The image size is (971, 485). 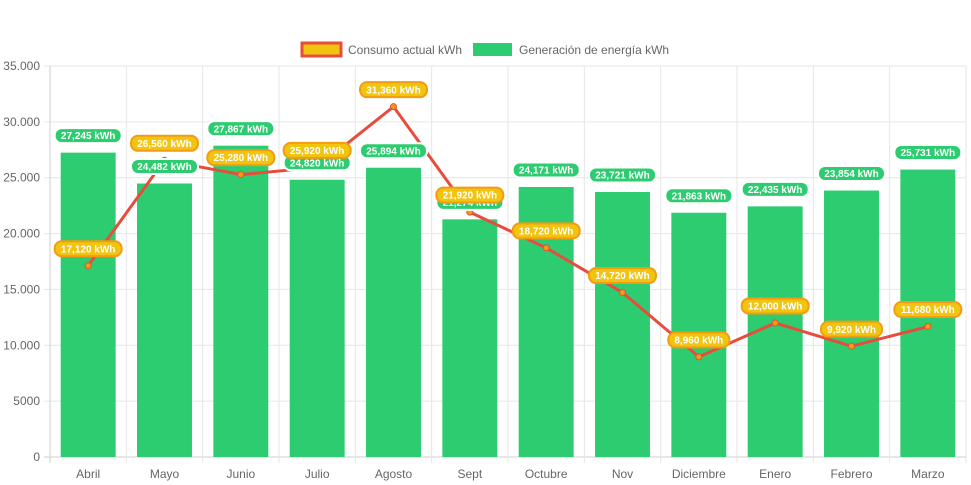 I want to click on y-tick-label: 10.000, so click(x=21, y=345).